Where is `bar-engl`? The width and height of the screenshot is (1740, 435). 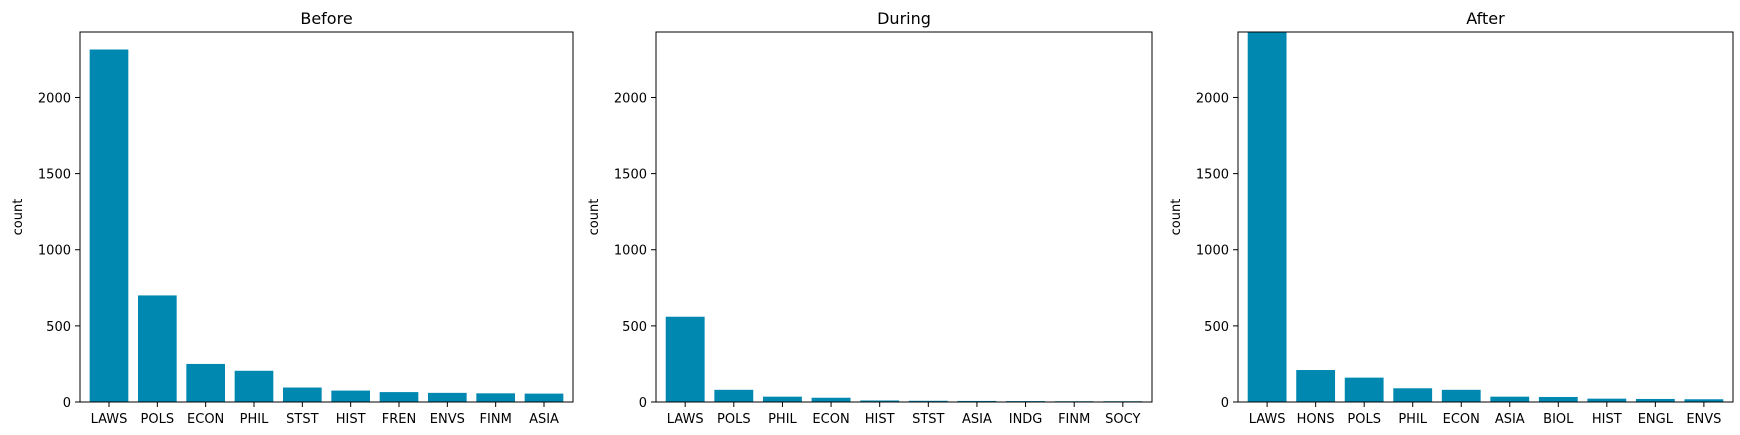 bar-engl is located at coordinates (1655, 400).